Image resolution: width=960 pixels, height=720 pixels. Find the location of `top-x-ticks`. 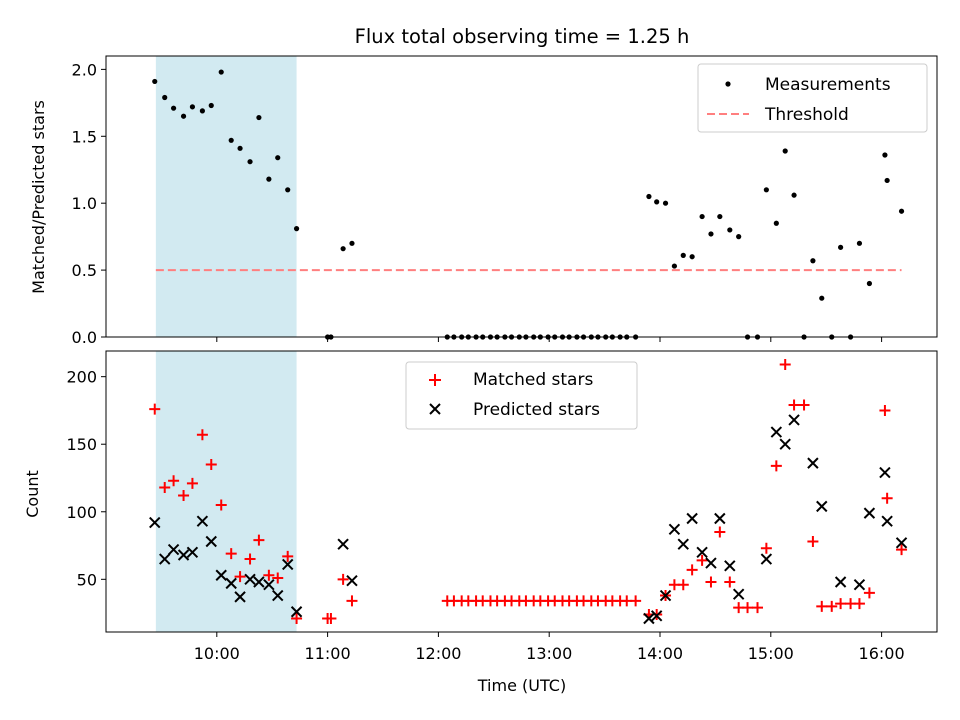

top-x-ticks is located at coordinates (549, 339).